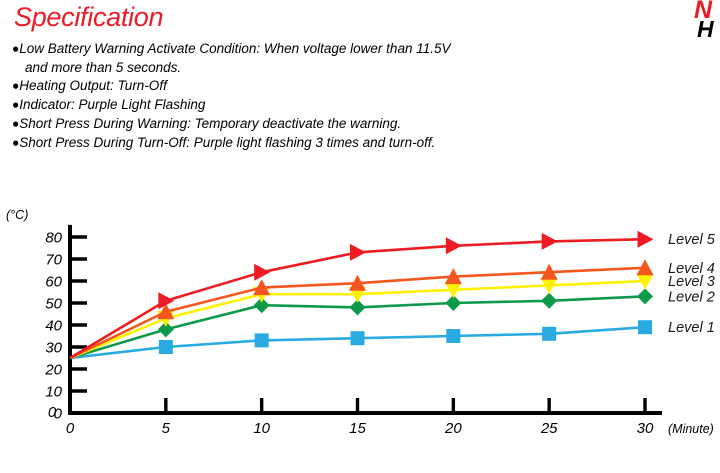 This screenshot has width=720, height=473. Describe the element at coordinates (53, 304) in the screenshot. I see `y-tick-label: 50` at that location.